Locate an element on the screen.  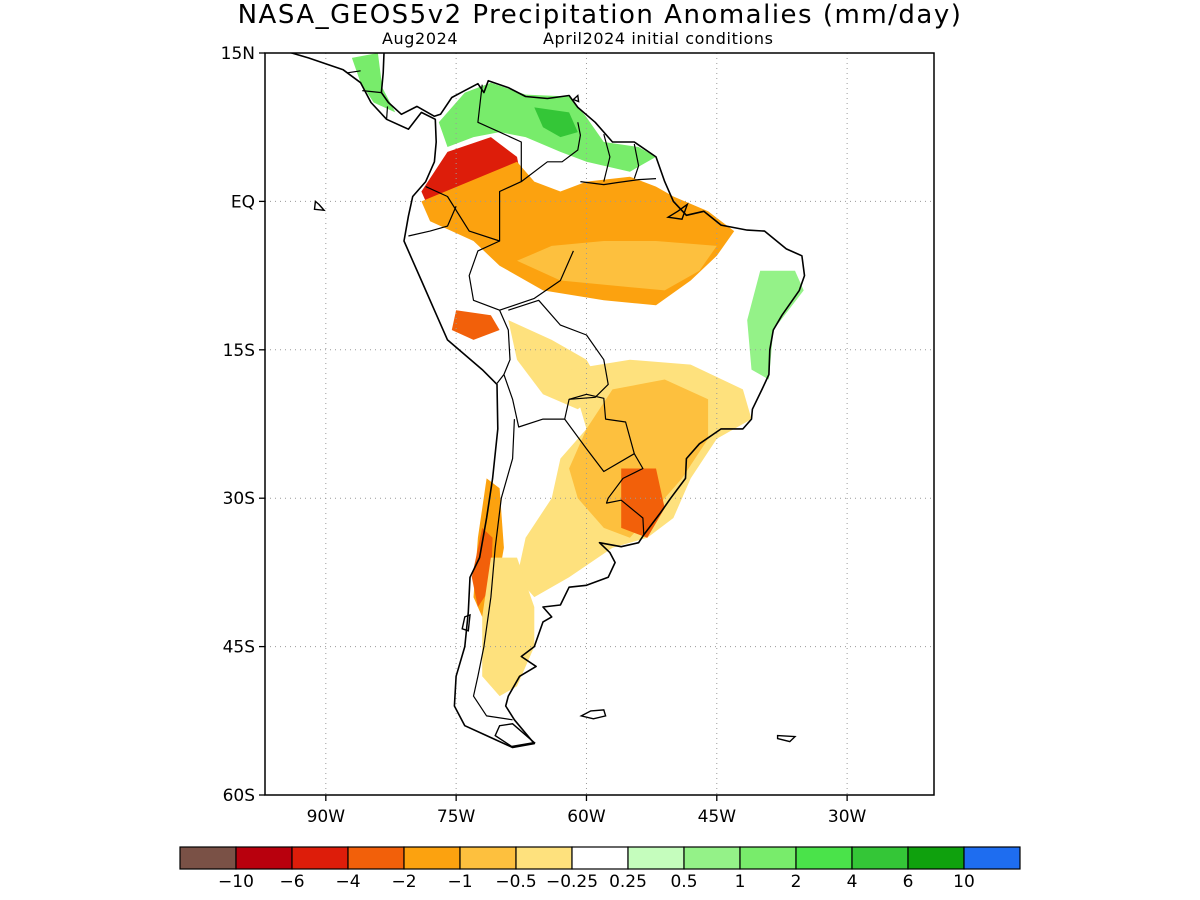
colorbar-label: −4 is located at coordinates (348, 882).